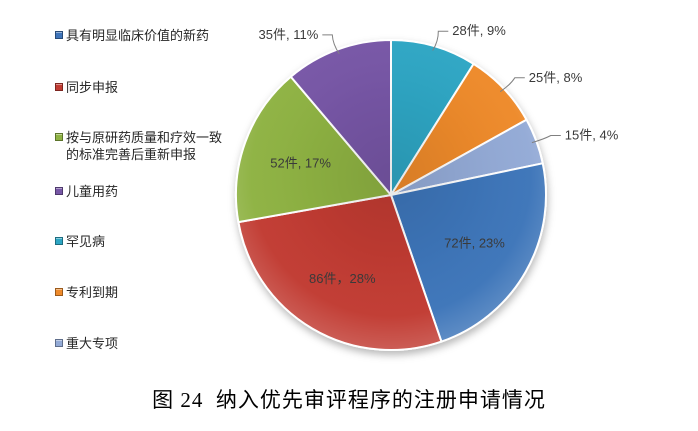 The image size is (698, 431). What do you see at coordinates (92, 292) in the screenshot?
I see `legend-item-label: 专利到期` at bounding box center [92, 292].